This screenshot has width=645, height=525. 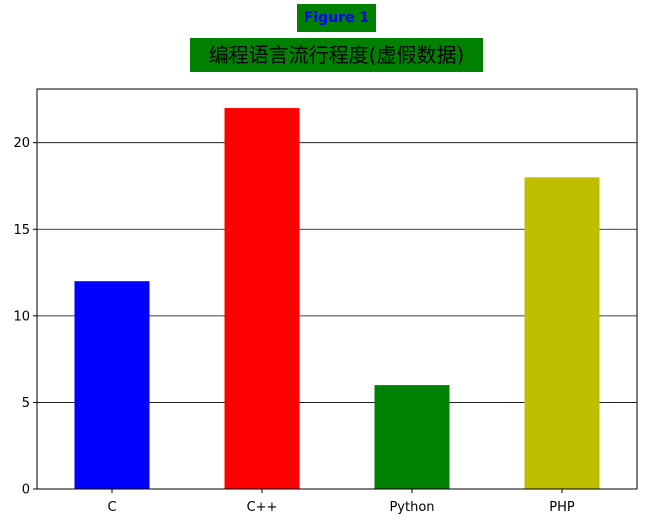 I want to click on bar-cpp, so click(x=262, y=299).